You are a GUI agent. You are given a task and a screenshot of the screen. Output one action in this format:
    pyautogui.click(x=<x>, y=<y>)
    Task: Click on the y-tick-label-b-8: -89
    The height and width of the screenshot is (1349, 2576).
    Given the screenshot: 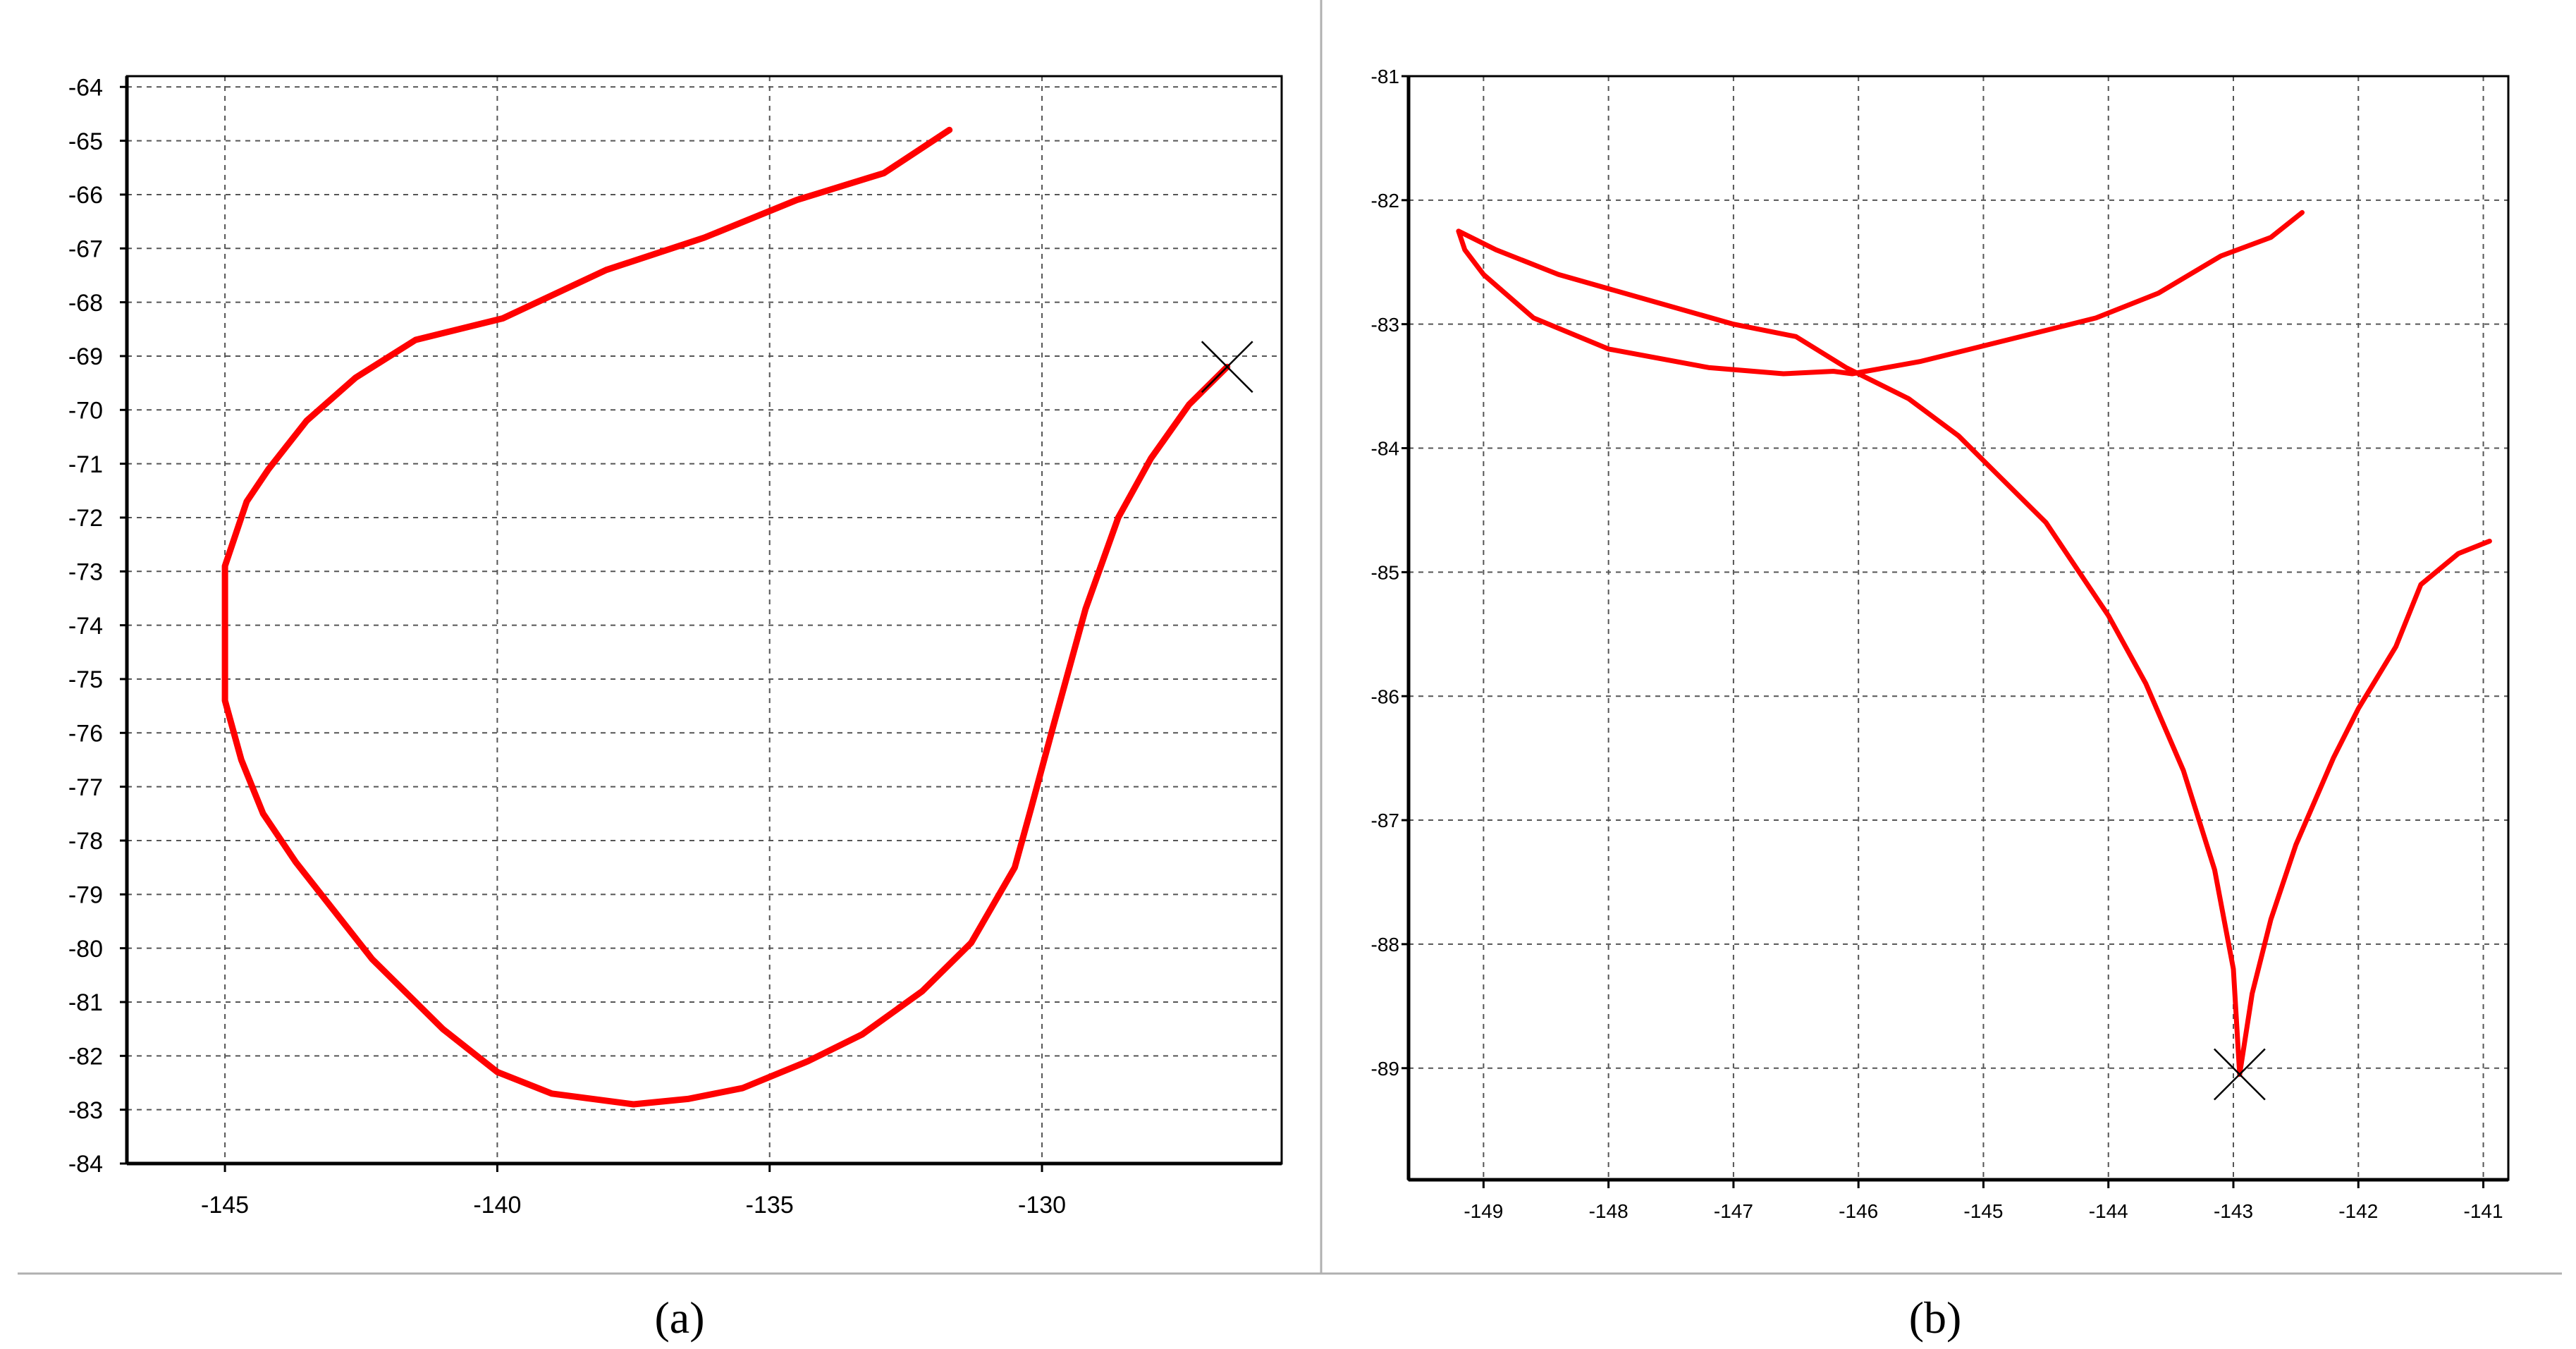 What is the action you would take?
    pyautogui.click(x=1385, y=1069)
    